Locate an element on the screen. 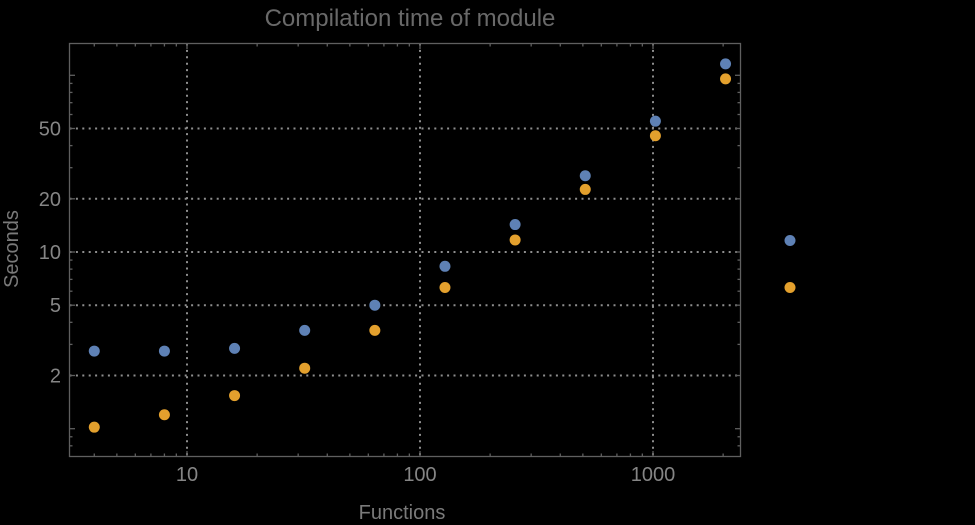 The image size is (975, 525). chart-title: Compilation time of module is located at coordinates (410, 18).